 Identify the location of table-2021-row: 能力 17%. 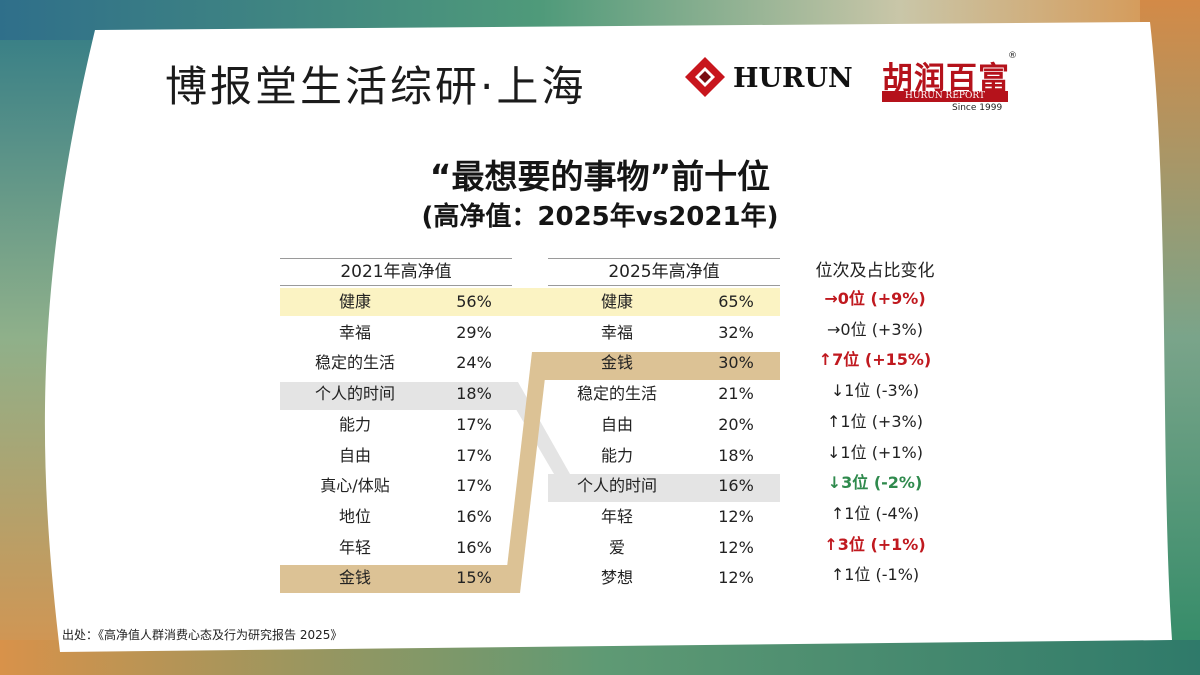
(399, 425).